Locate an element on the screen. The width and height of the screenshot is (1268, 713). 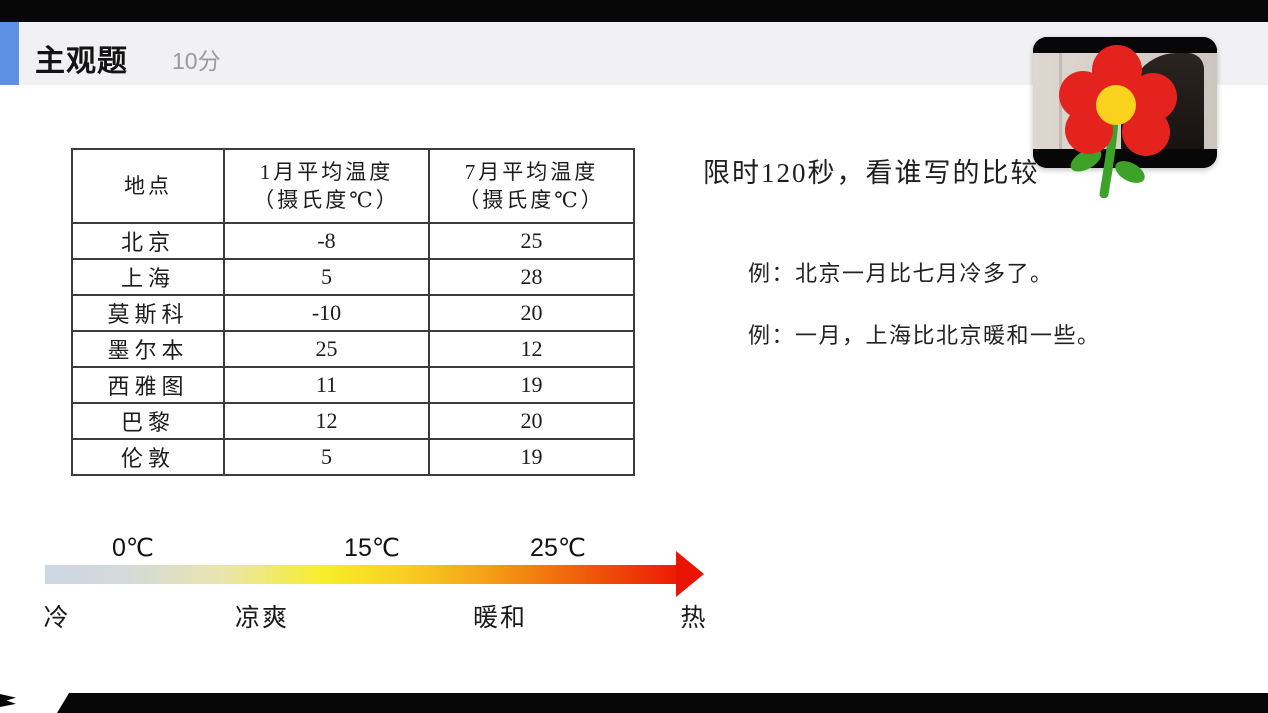
table-row: 伦敦 5 19 is located at coordinates (353, 457).